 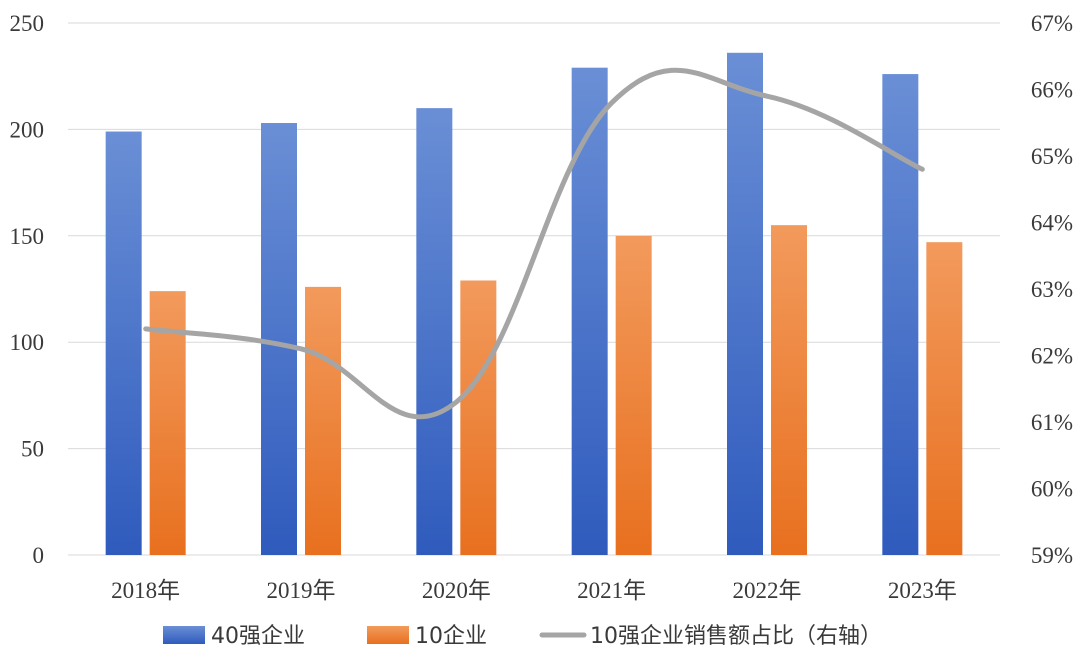 What do you see at coordinates (1052, 223) in the screenshot?
I see `right-y-tick-label: 64%` at bounding box center [1052, 223].